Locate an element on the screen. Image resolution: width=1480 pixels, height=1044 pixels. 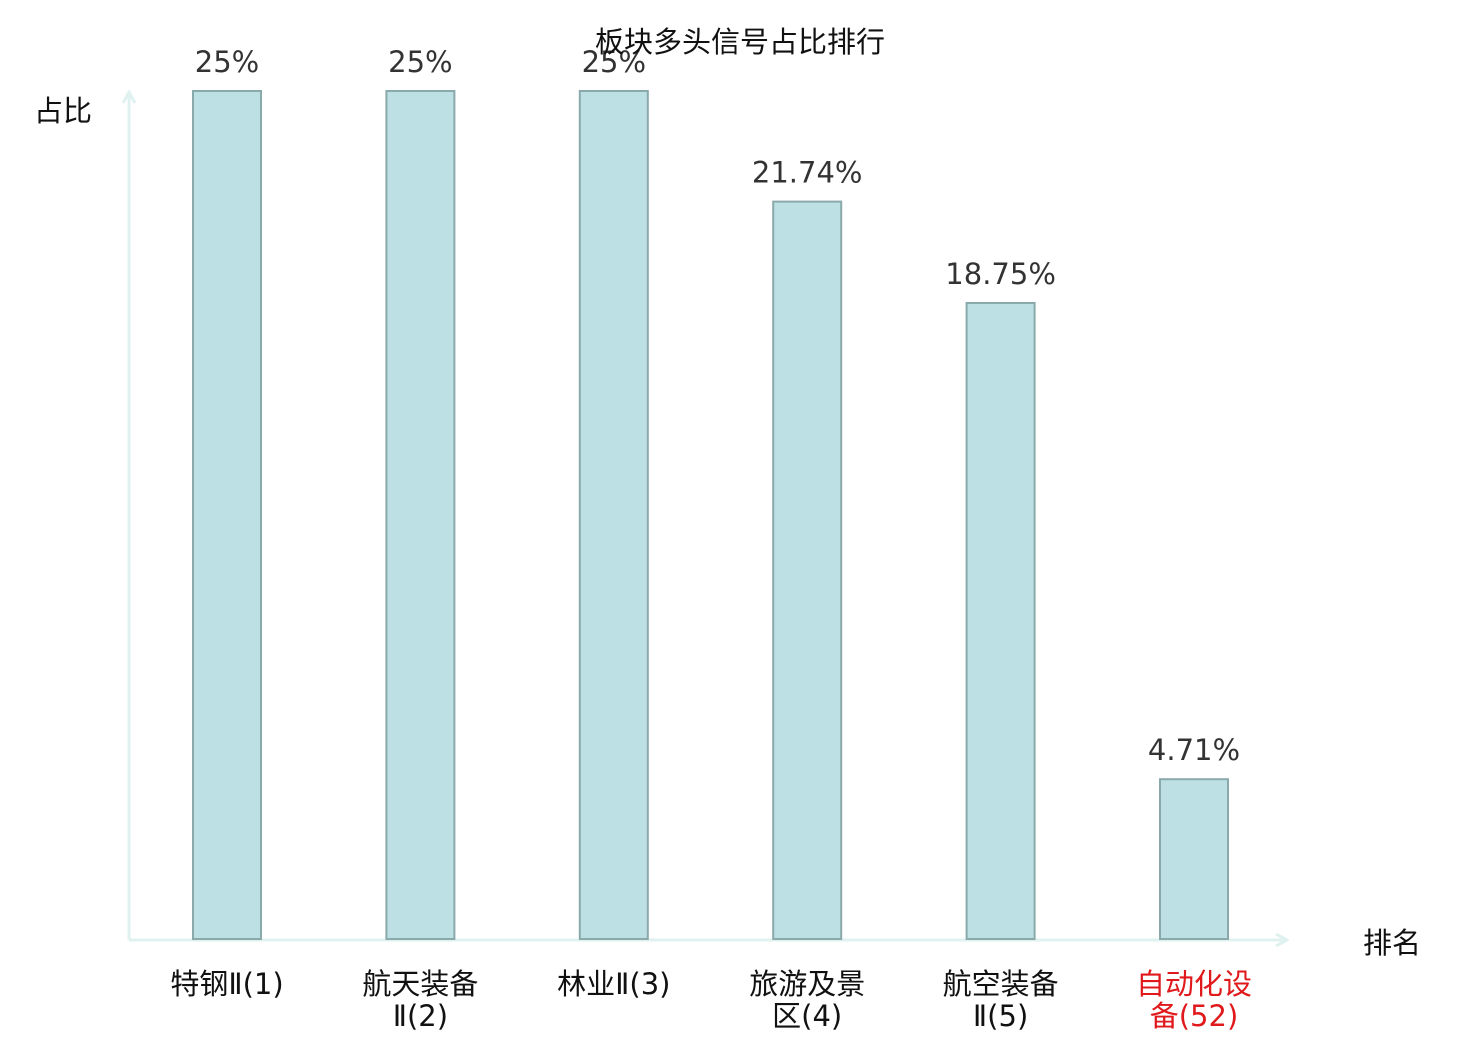
category-label: 旅游及景 is located at coordinates (807, 984).